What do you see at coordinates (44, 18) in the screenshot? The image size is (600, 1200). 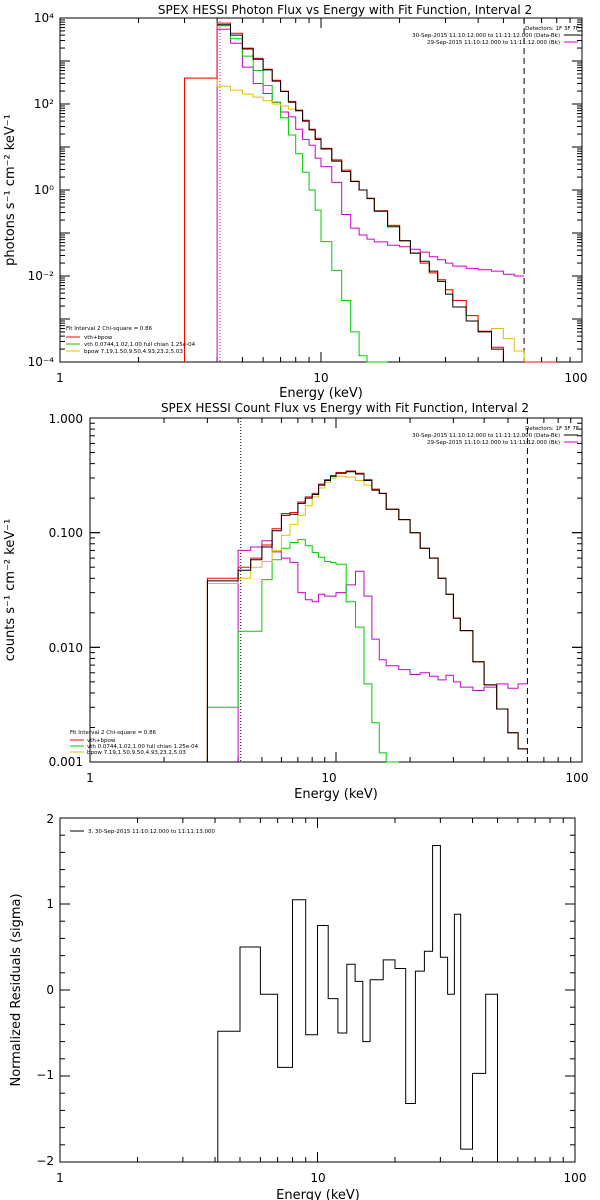 I see `y-tick-label: 10⁴` at bounding box center [44, 18].